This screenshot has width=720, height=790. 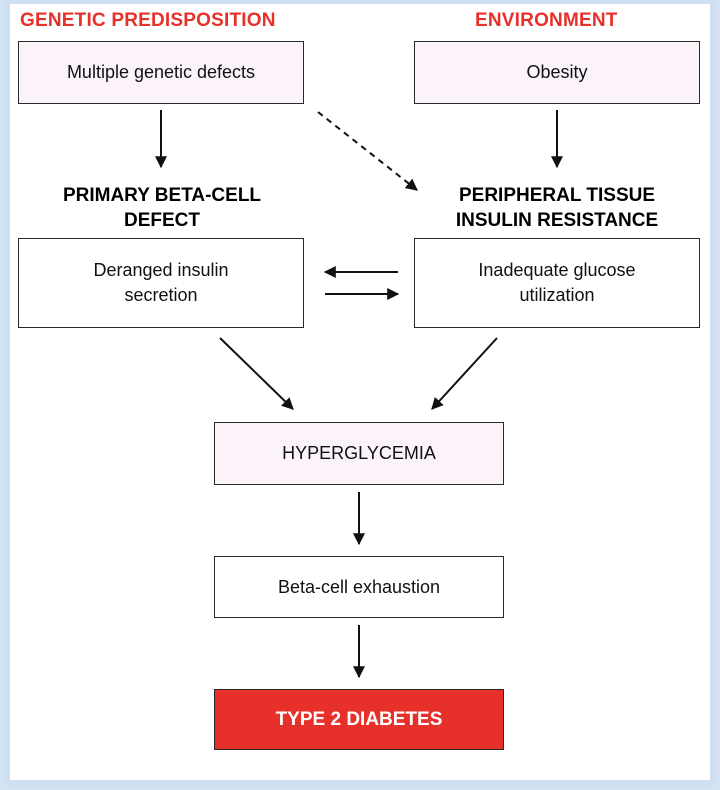 What do you see at coordinates (557, 195) in the screenshot?
I see `peripheral-heading-line1: PERIPHERAL TISSUE` at bounding box center [557, 195].